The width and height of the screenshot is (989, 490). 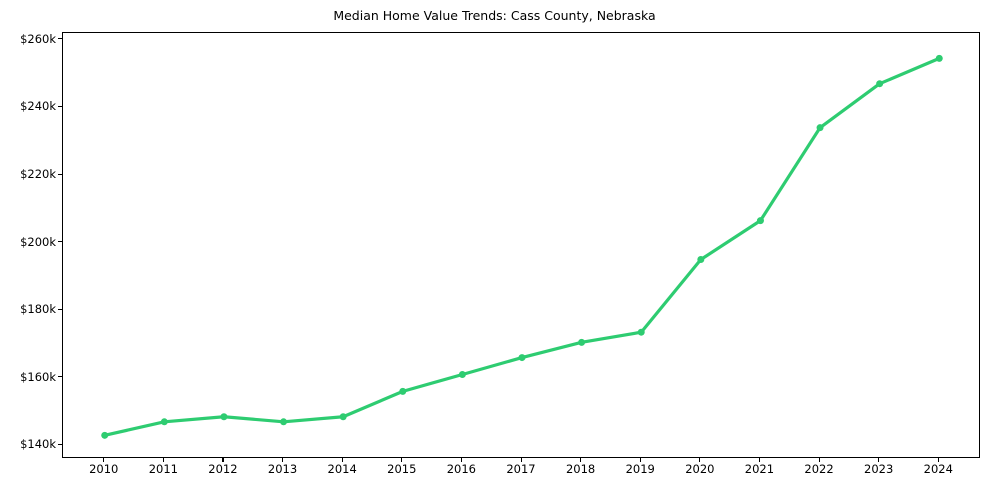 What do you see at coordinates (38, 241) in the screenshot?
I see `y-tick-label-200k: $200k` at bounding box center [38, 241].